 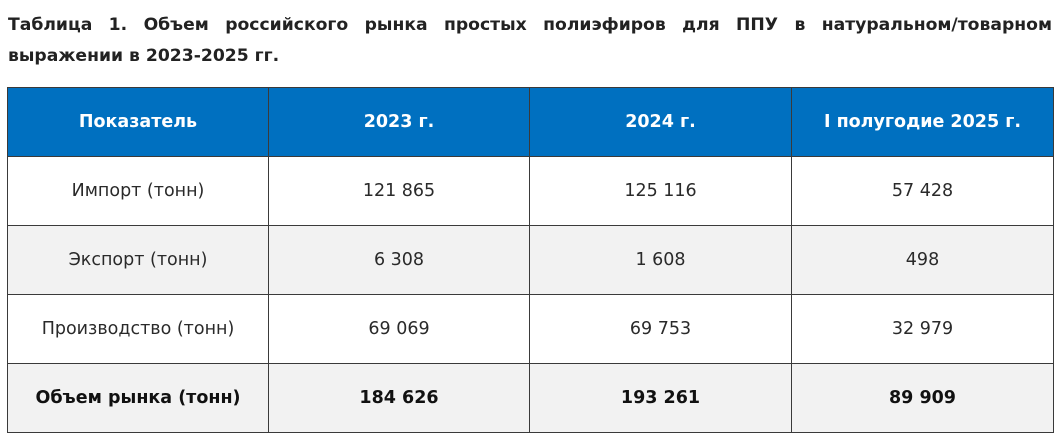 What do you see at coordinates (399, 398) in the screenshot?
I see `cell-2023: 184 626` at bounding box center [399, 398].